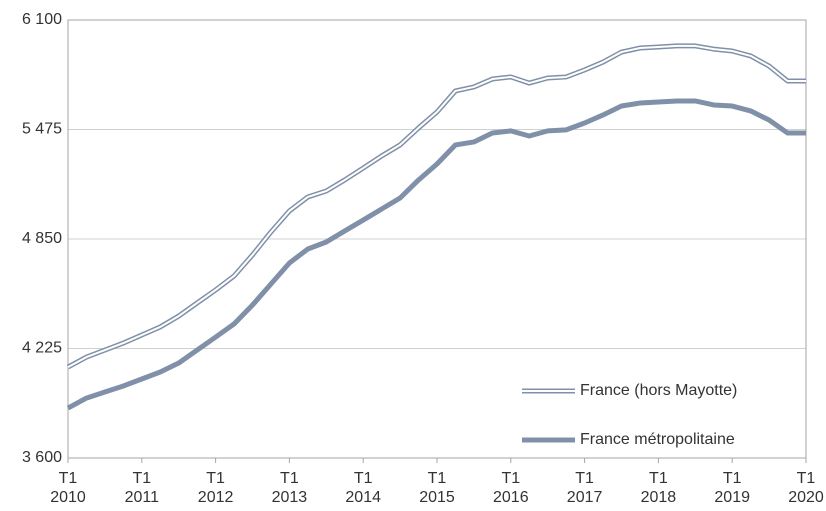  Describe the element at coordinates (658, 390) in the screenshot. I see `legend-label: France (hors Mayotte)` at that location.